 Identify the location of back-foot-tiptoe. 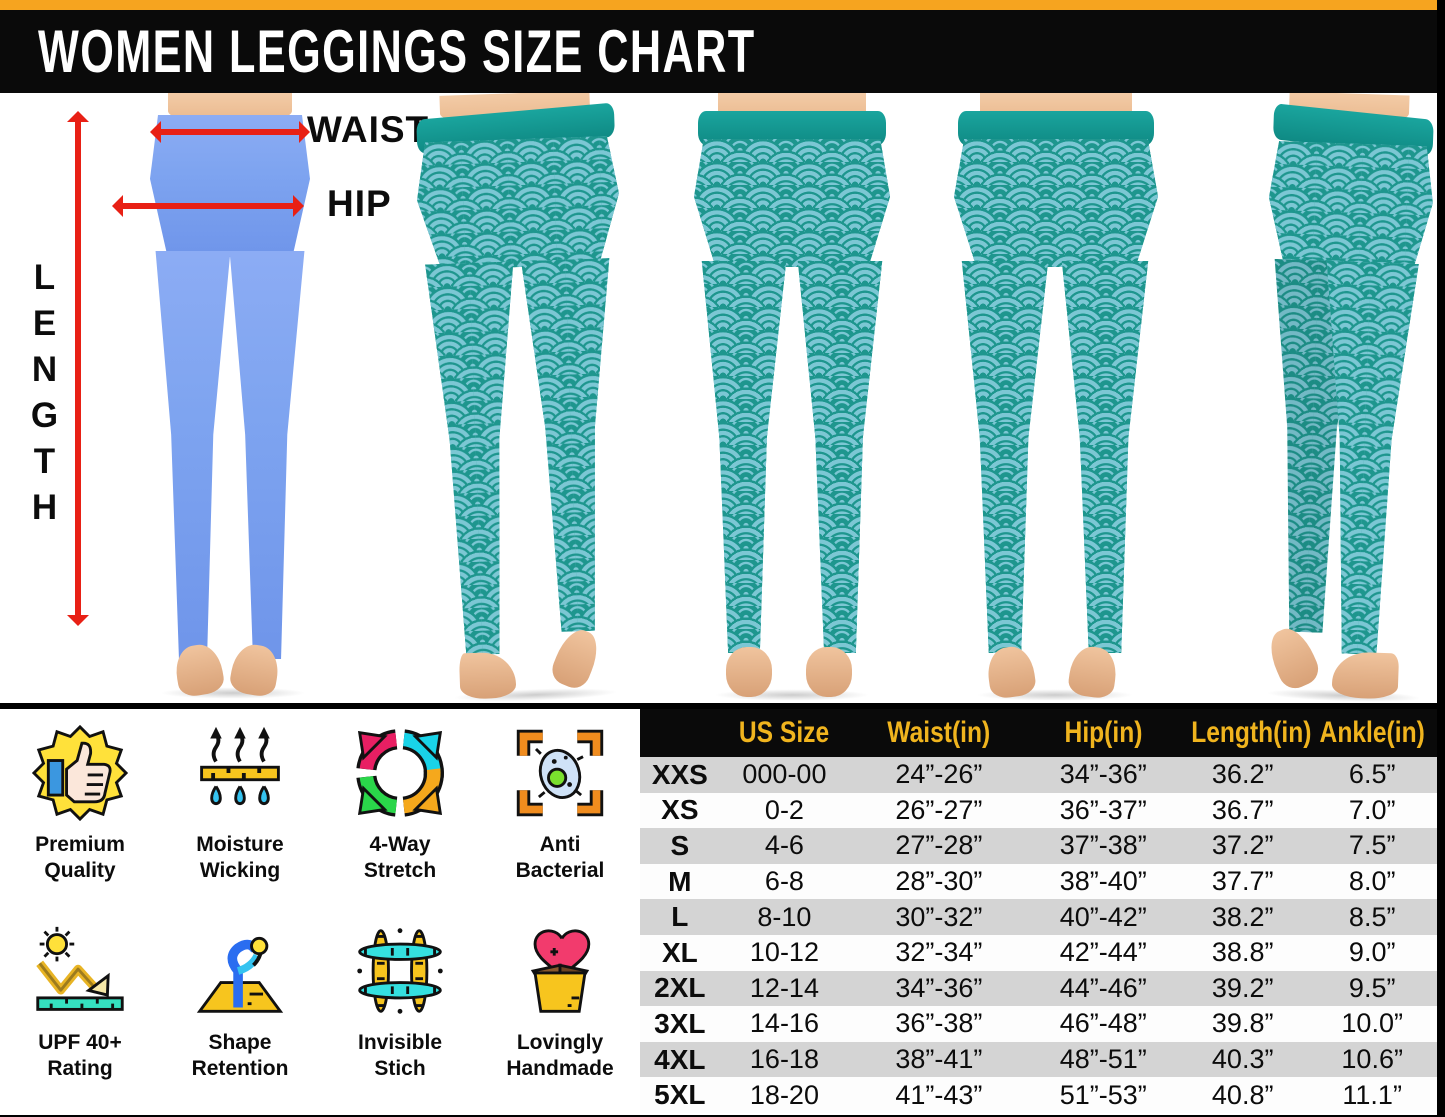
(1293, 658).